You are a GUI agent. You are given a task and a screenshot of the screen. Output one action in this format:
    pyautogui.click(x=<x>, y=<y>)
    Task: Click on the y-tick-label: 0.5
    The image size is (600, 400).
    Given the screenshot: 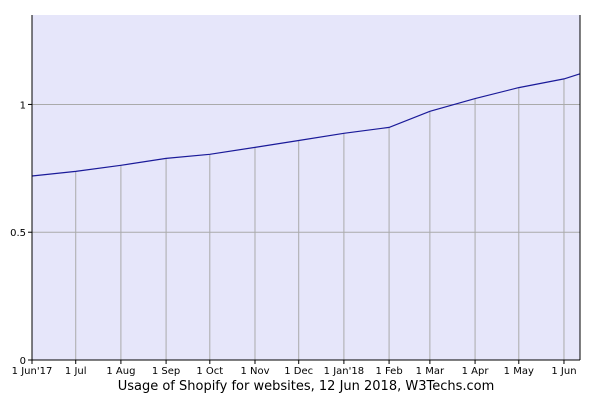 What is the action you would take?
    pyautogui.click(x=18, y=233)
    